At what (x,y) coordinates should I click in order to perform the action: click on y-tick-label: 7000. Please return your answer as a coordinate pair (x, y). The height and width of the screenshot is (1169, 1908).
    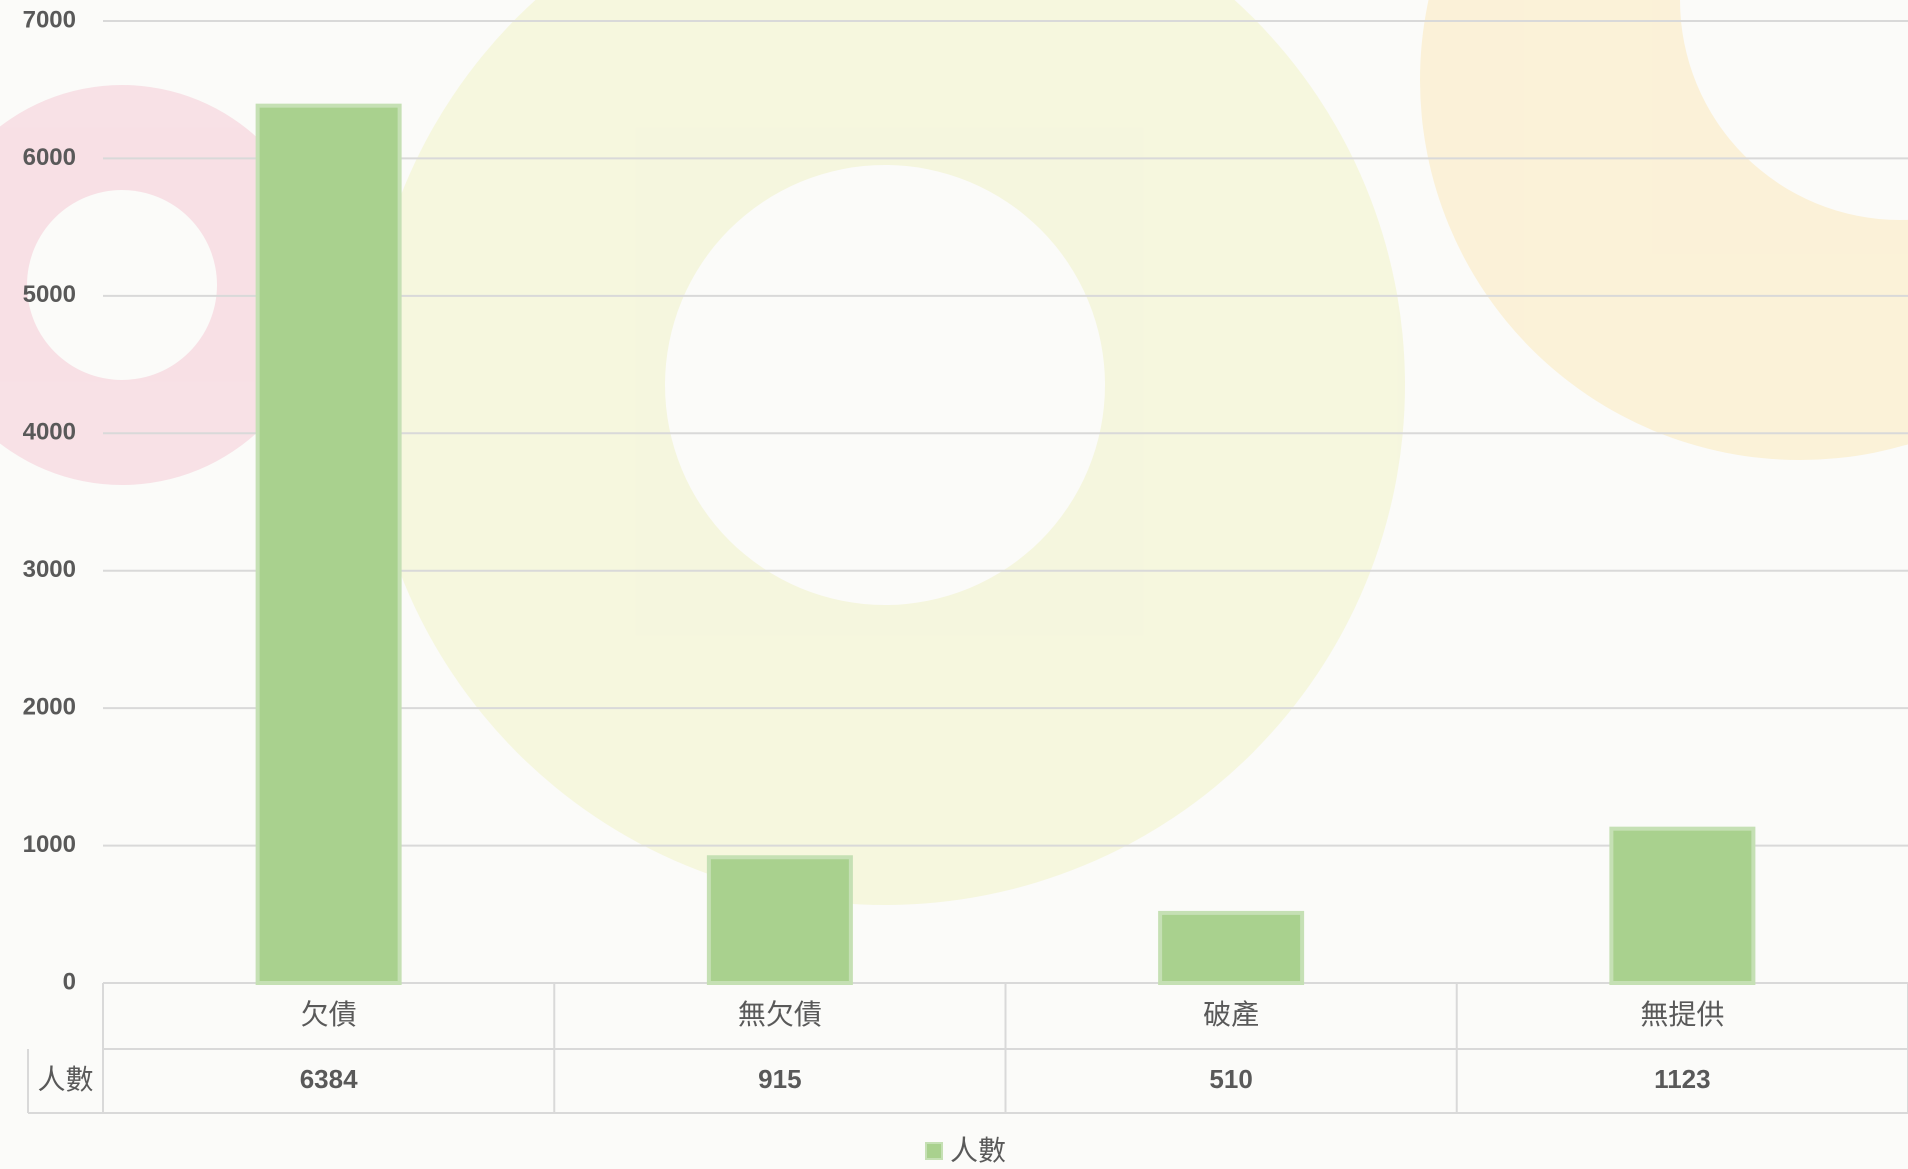
    Looking at the image, I should click on (49, 19).